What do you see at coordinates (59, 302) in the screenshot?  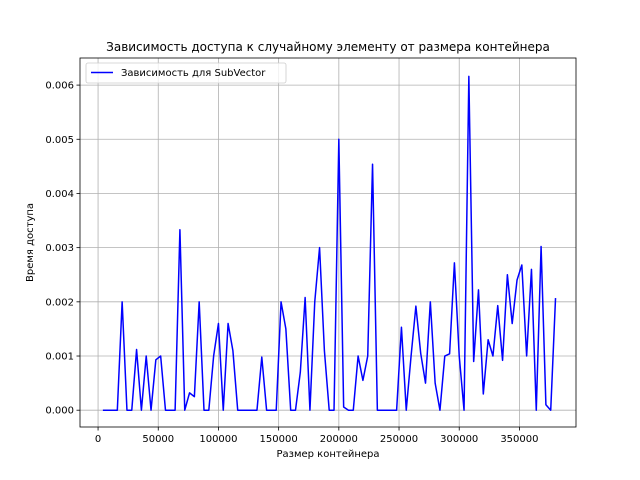 I see `y-tick-label: 0.002` at bounding box center [59, 302].